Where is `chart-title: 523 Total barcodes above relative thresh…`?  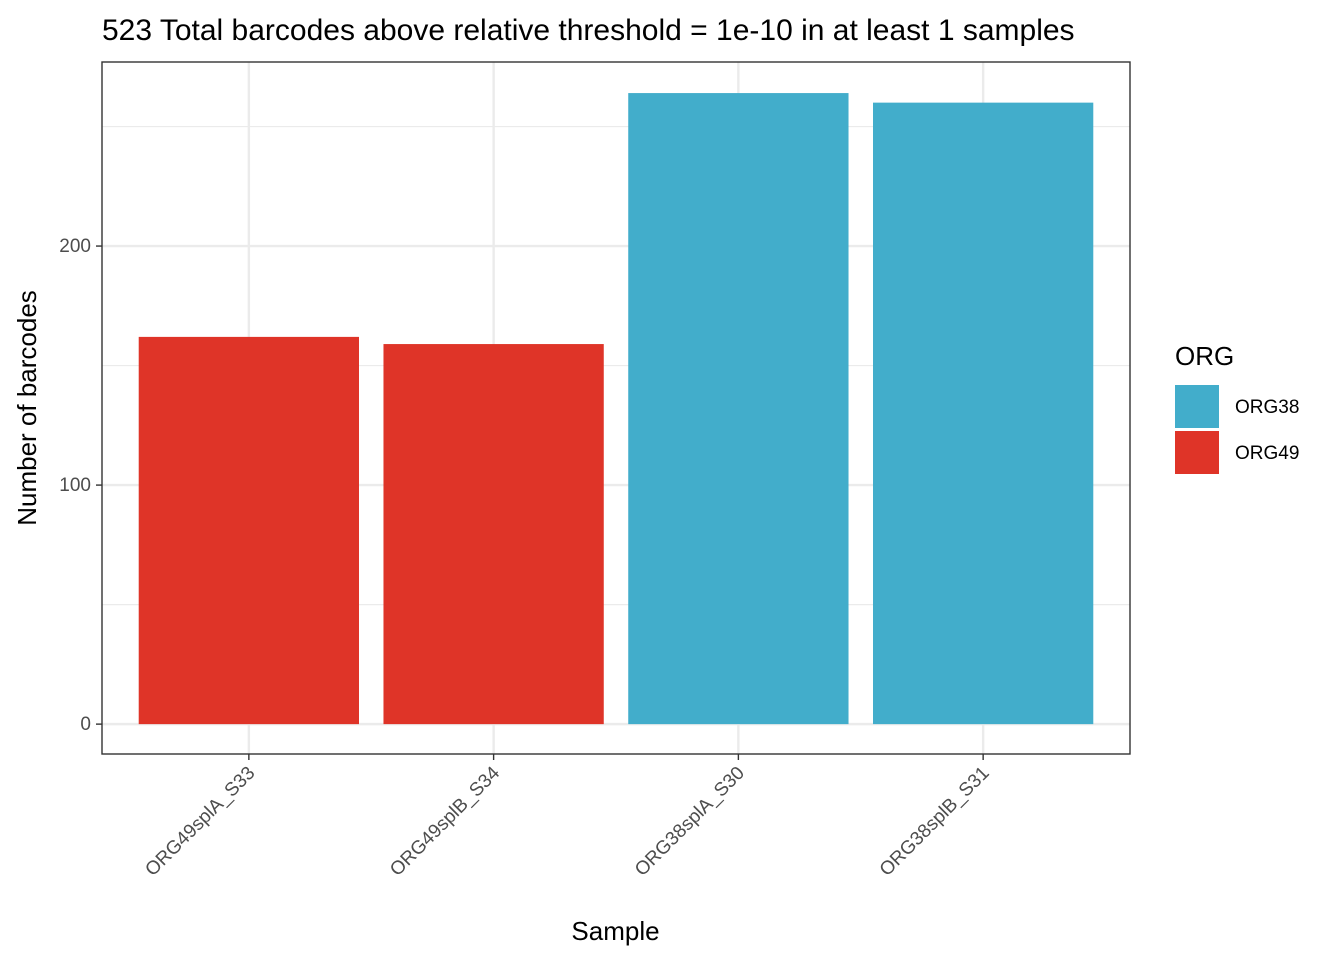
chart-title: 523 Total barcodes above relative thresh… is located at coordinates (588, 30).